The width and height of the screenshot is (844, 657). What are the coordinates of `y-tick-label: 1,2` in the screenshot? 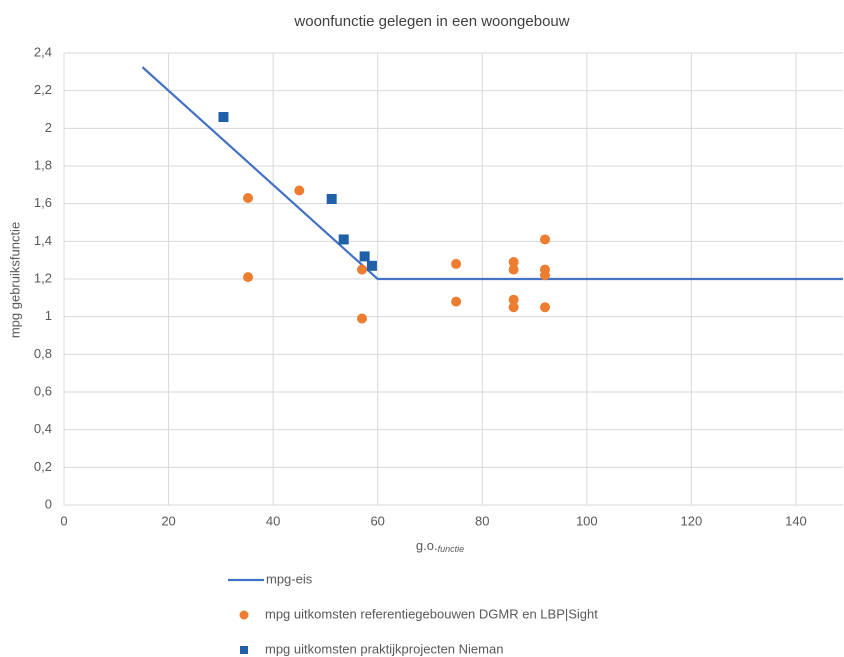 It's located at (43, 277).